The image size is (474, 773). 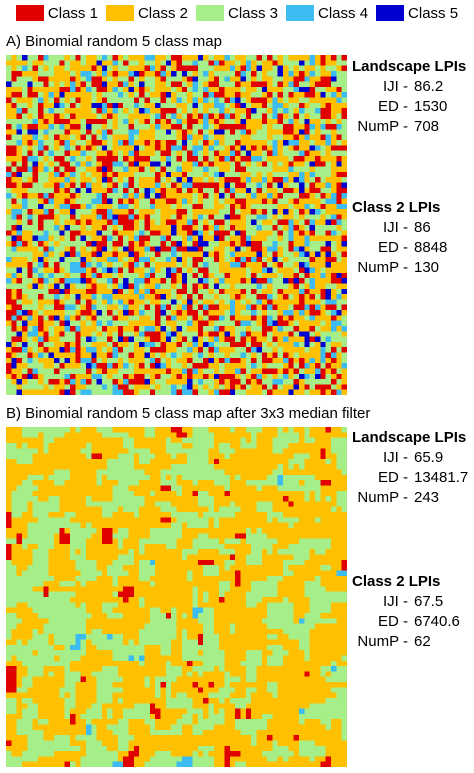 I want to click on legend-label-class4: Class 4, so click(x=343, y=13).